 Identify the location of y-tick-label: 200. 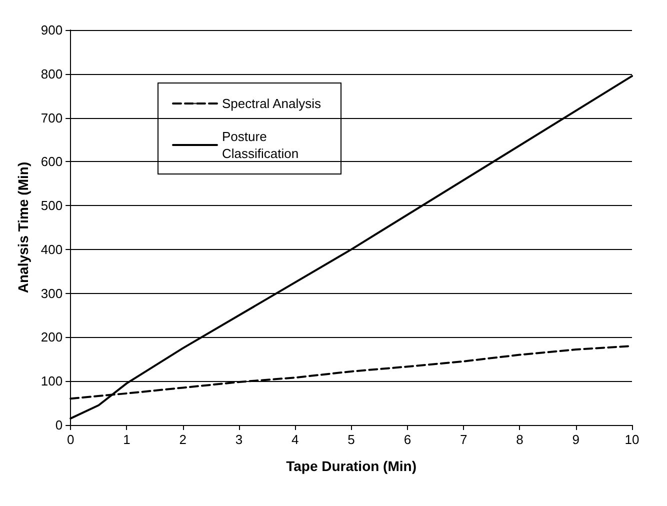
(51, 337).